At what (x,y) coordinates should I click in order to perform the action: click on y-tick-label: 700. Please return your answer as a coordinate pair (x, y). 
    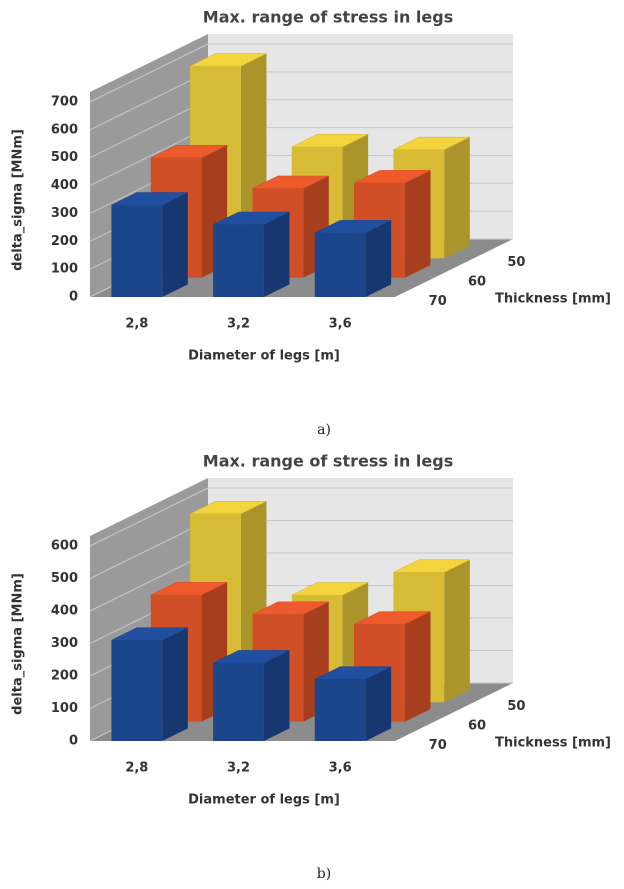
    Looking at the image, I should click on (64, 102).